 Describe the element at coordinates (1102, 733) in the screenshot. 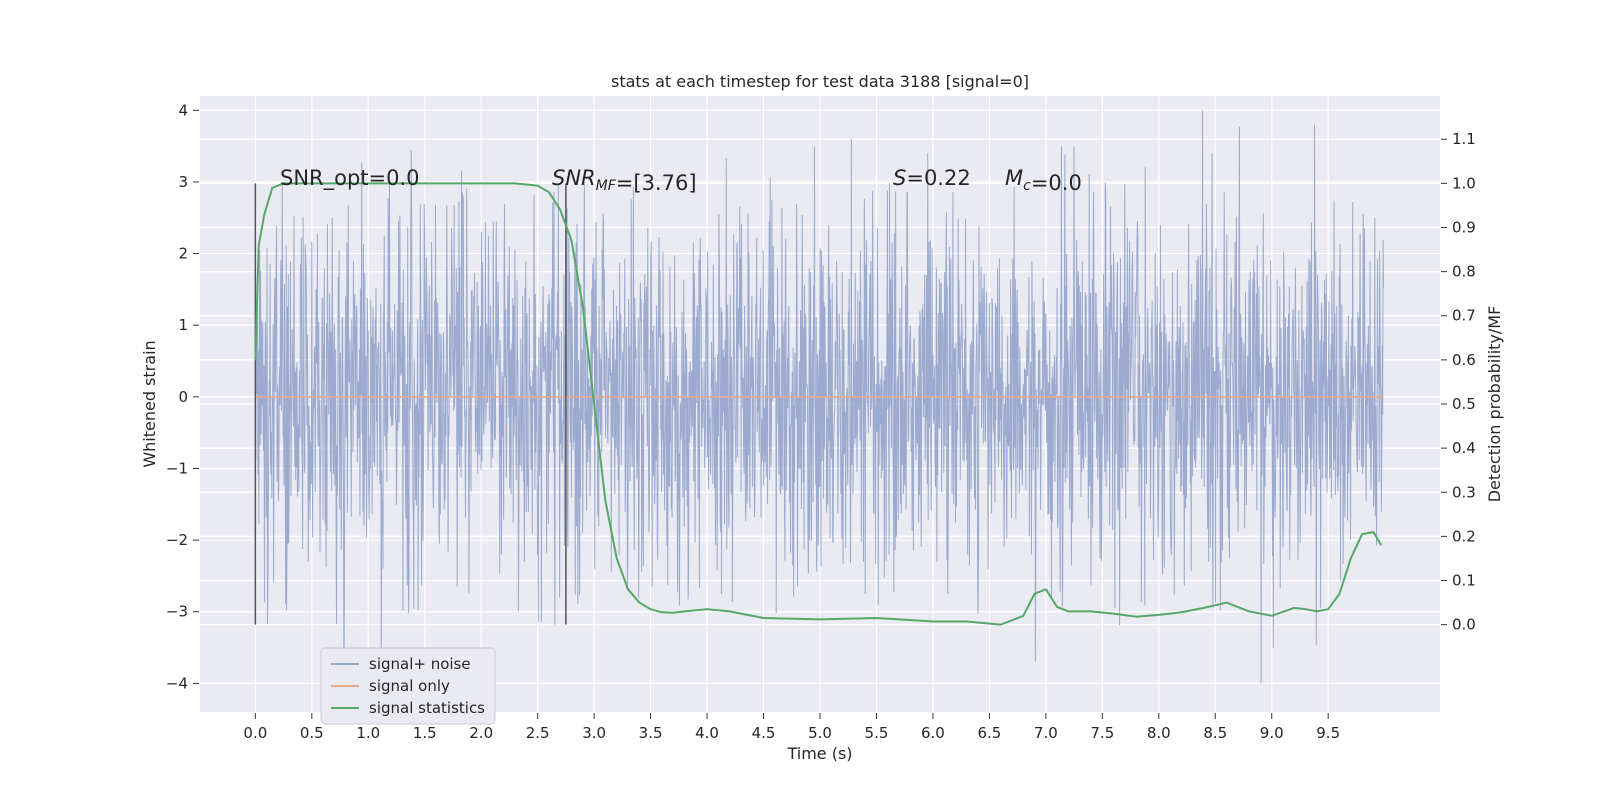

I see `x-tick-label: 7.5` at that location.